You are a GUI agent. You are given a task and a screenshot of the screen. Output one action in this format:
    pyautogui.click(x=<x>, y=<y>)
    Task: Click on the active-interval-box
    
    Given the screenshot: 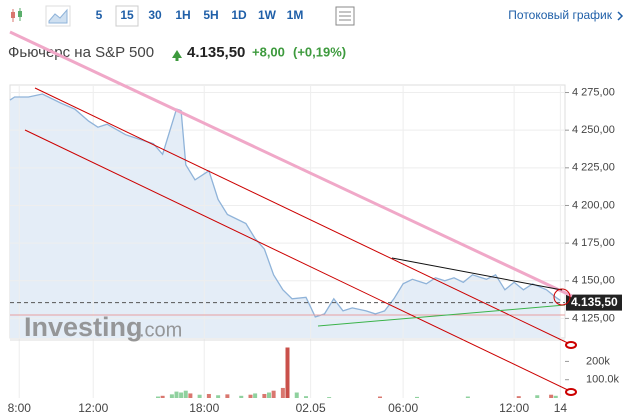 What is the action you would take?
    pyautogui.click(x=127, y=16)
    